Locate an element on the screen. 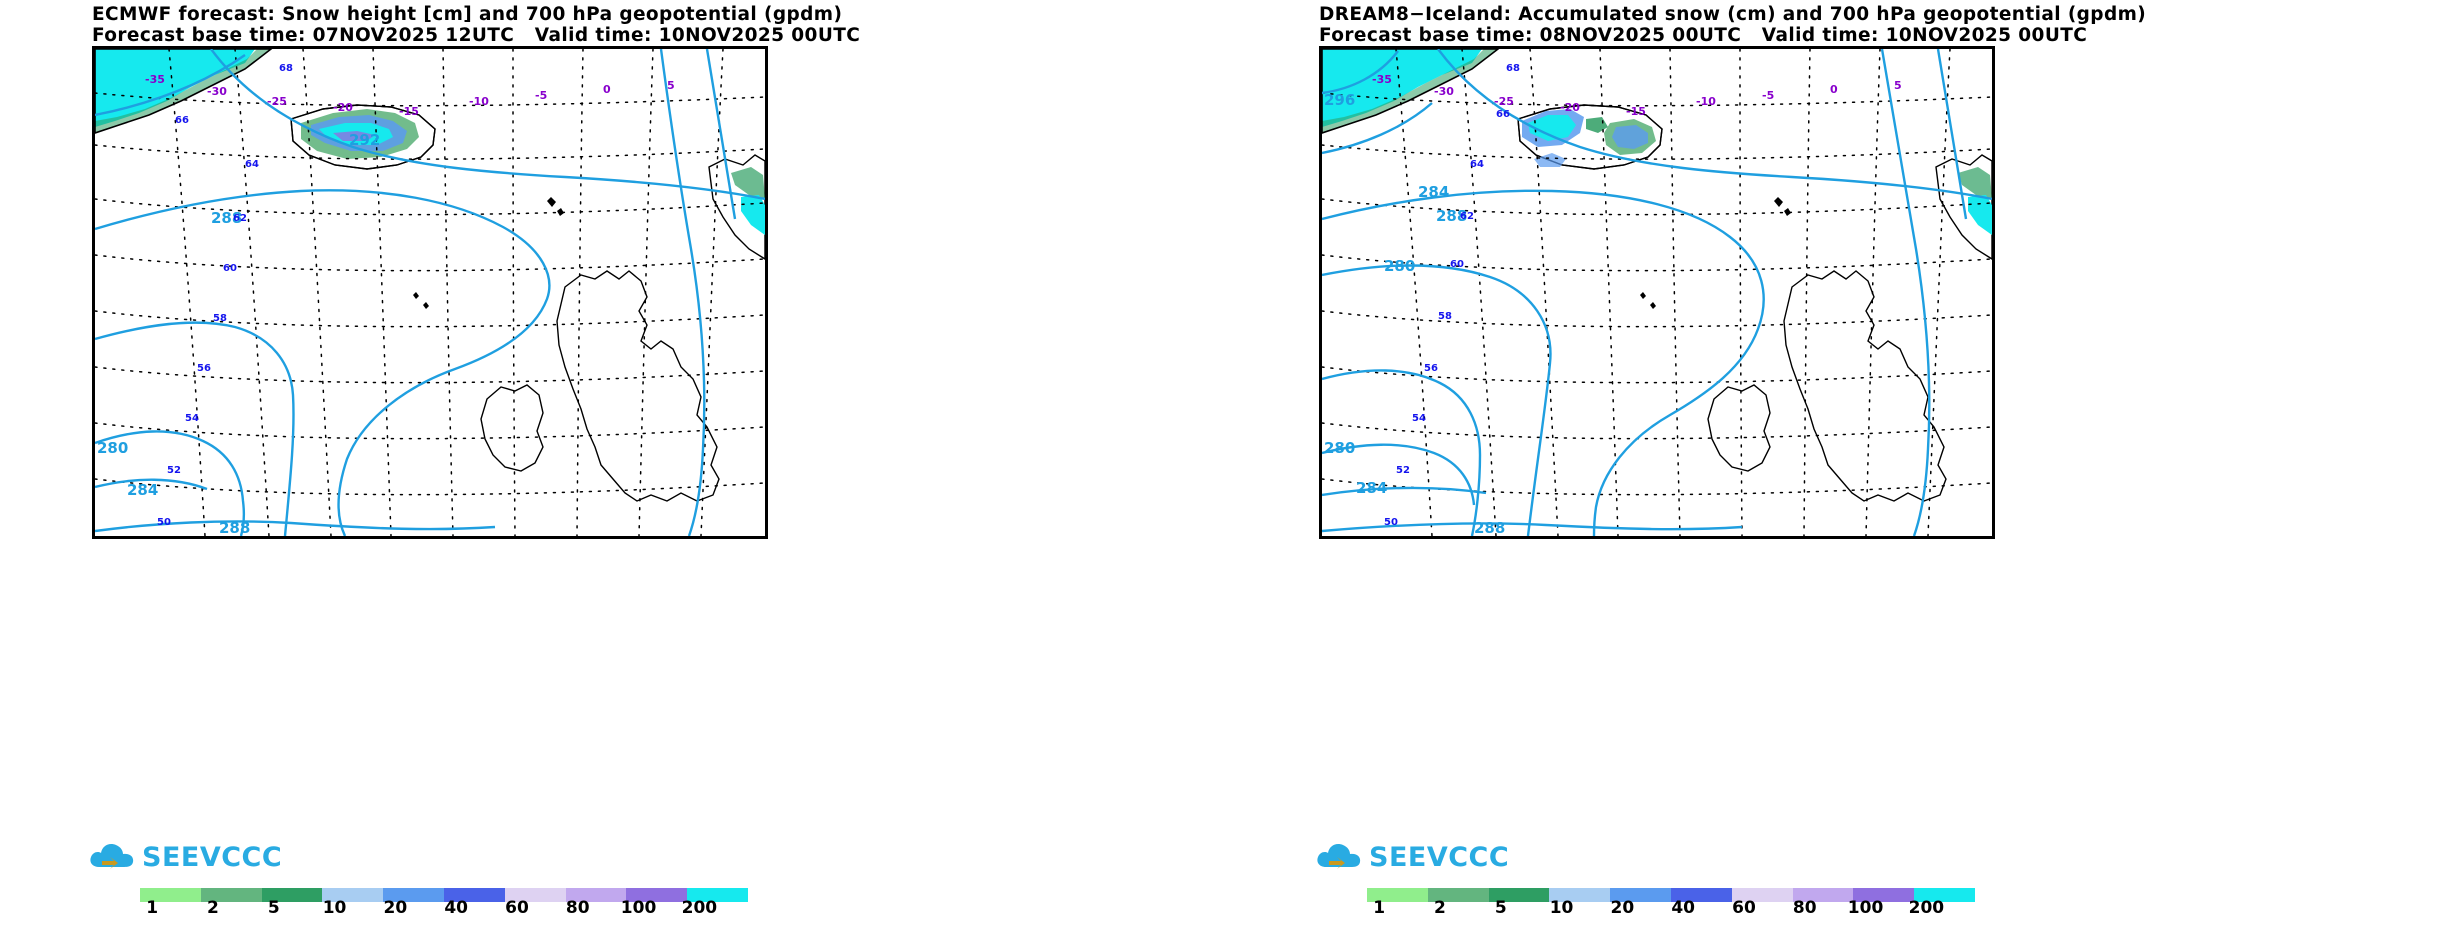  colorbar-tick-3: 10 is located at coordinates (1561, 908).